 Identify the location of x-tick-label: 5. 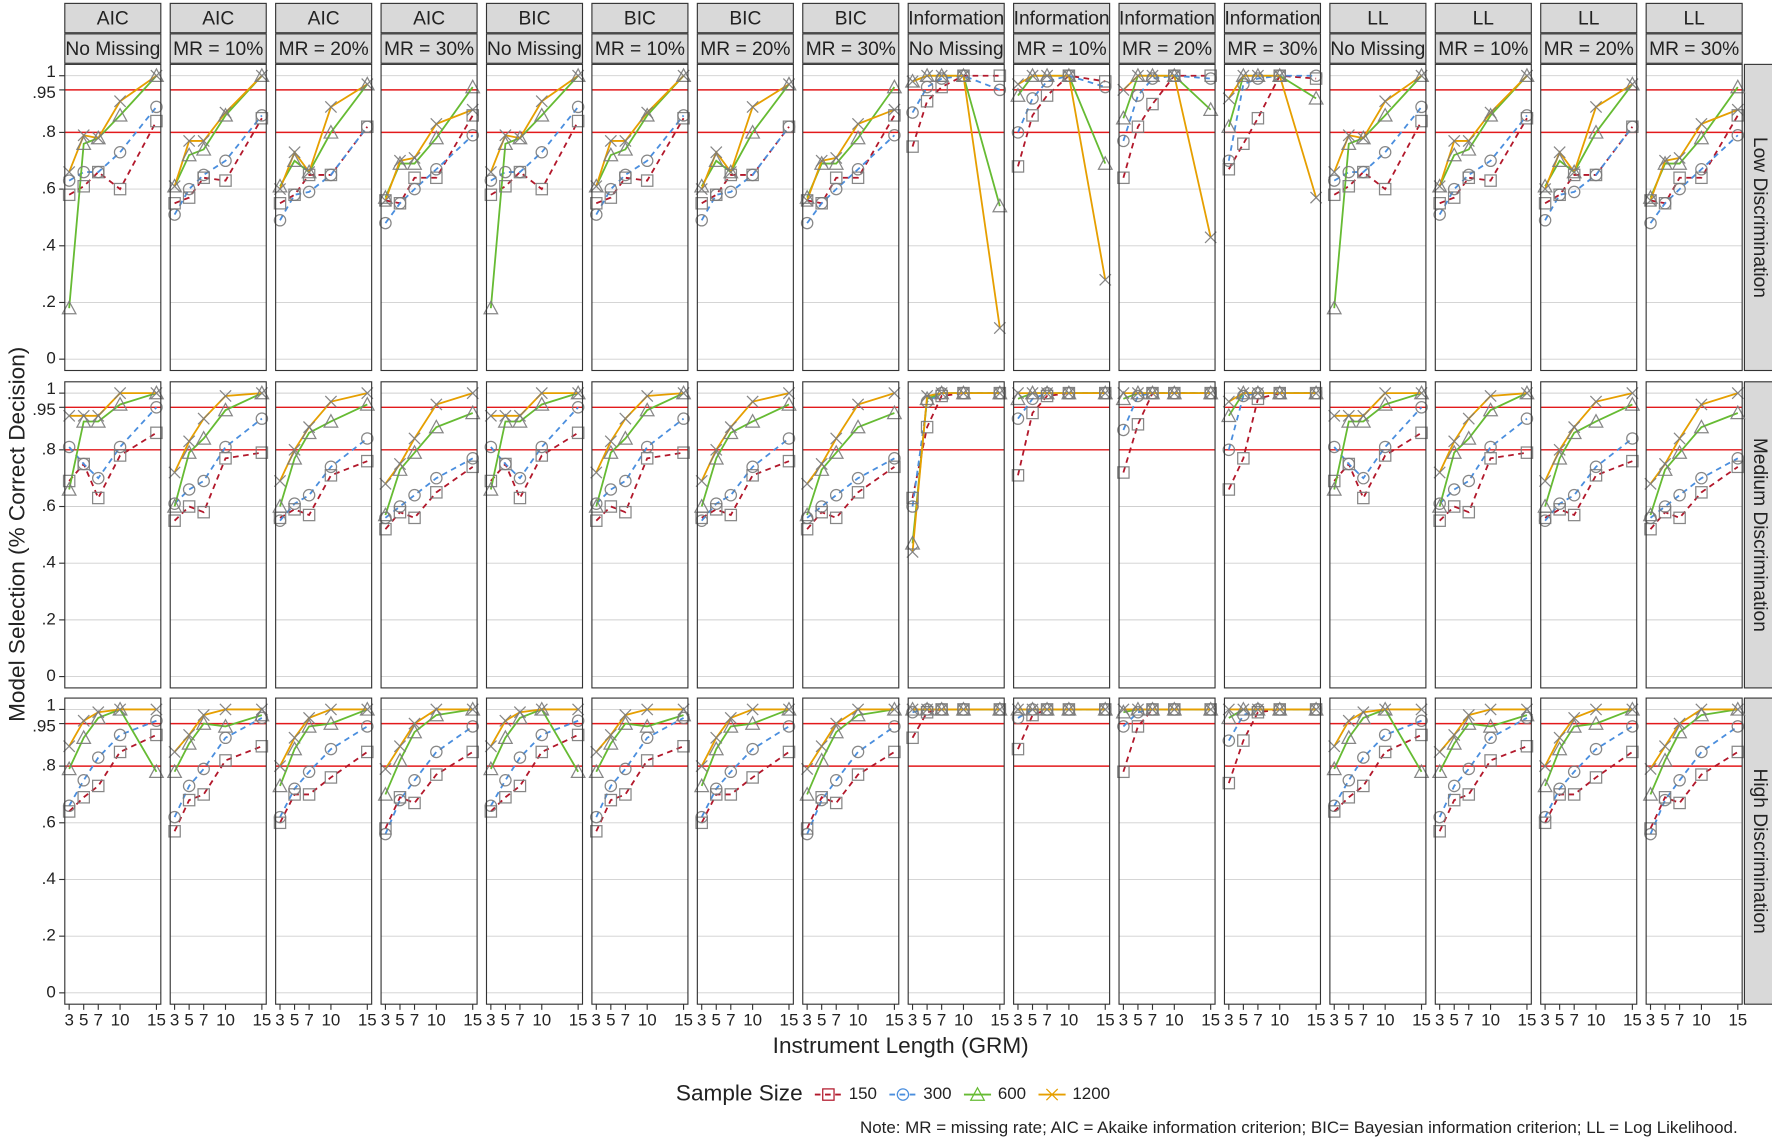
(1559, 1020).